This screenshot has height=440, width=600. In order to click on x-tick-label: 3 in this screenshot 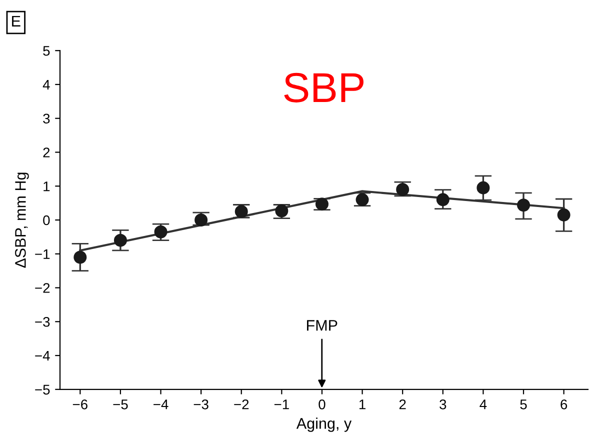, I will do `click(443, 404)`.